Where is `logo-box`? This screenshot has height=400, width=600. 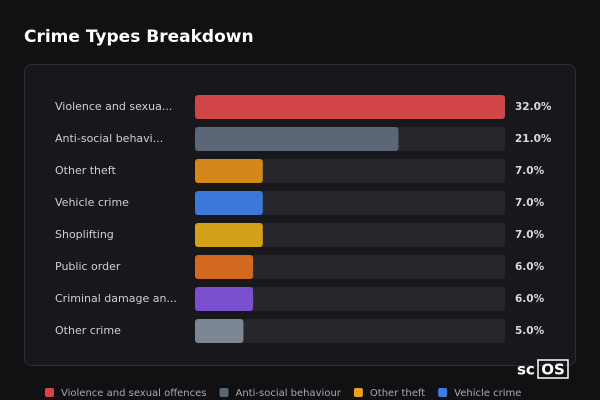 logo-box is located at coordinates (553, 369).